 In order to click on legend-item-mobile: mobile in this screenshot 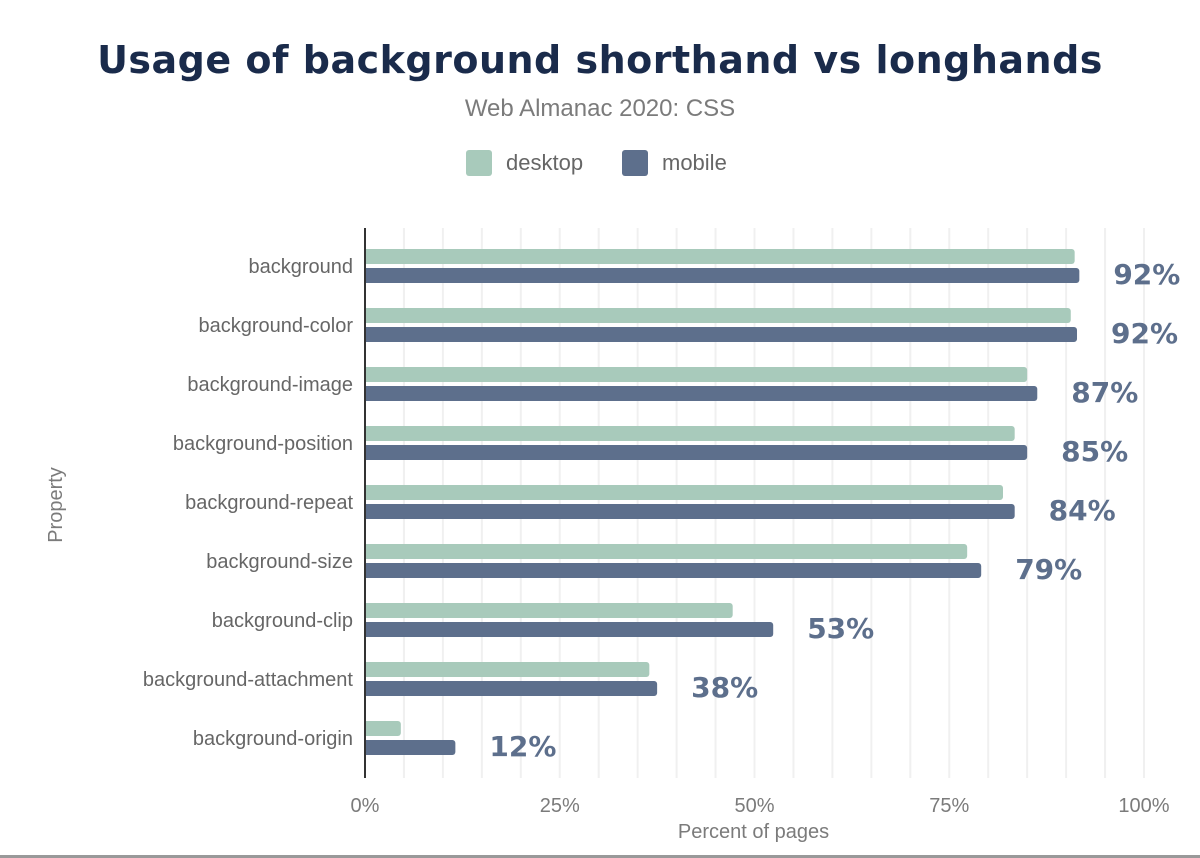, I will do `click(674, 163)`.